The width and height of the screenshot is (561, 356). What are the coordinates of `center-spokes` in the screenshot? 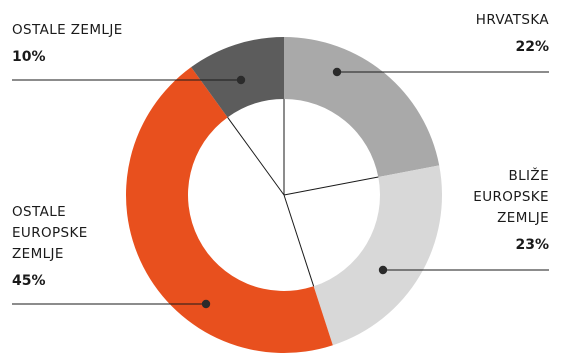 It's located at (303, 193).